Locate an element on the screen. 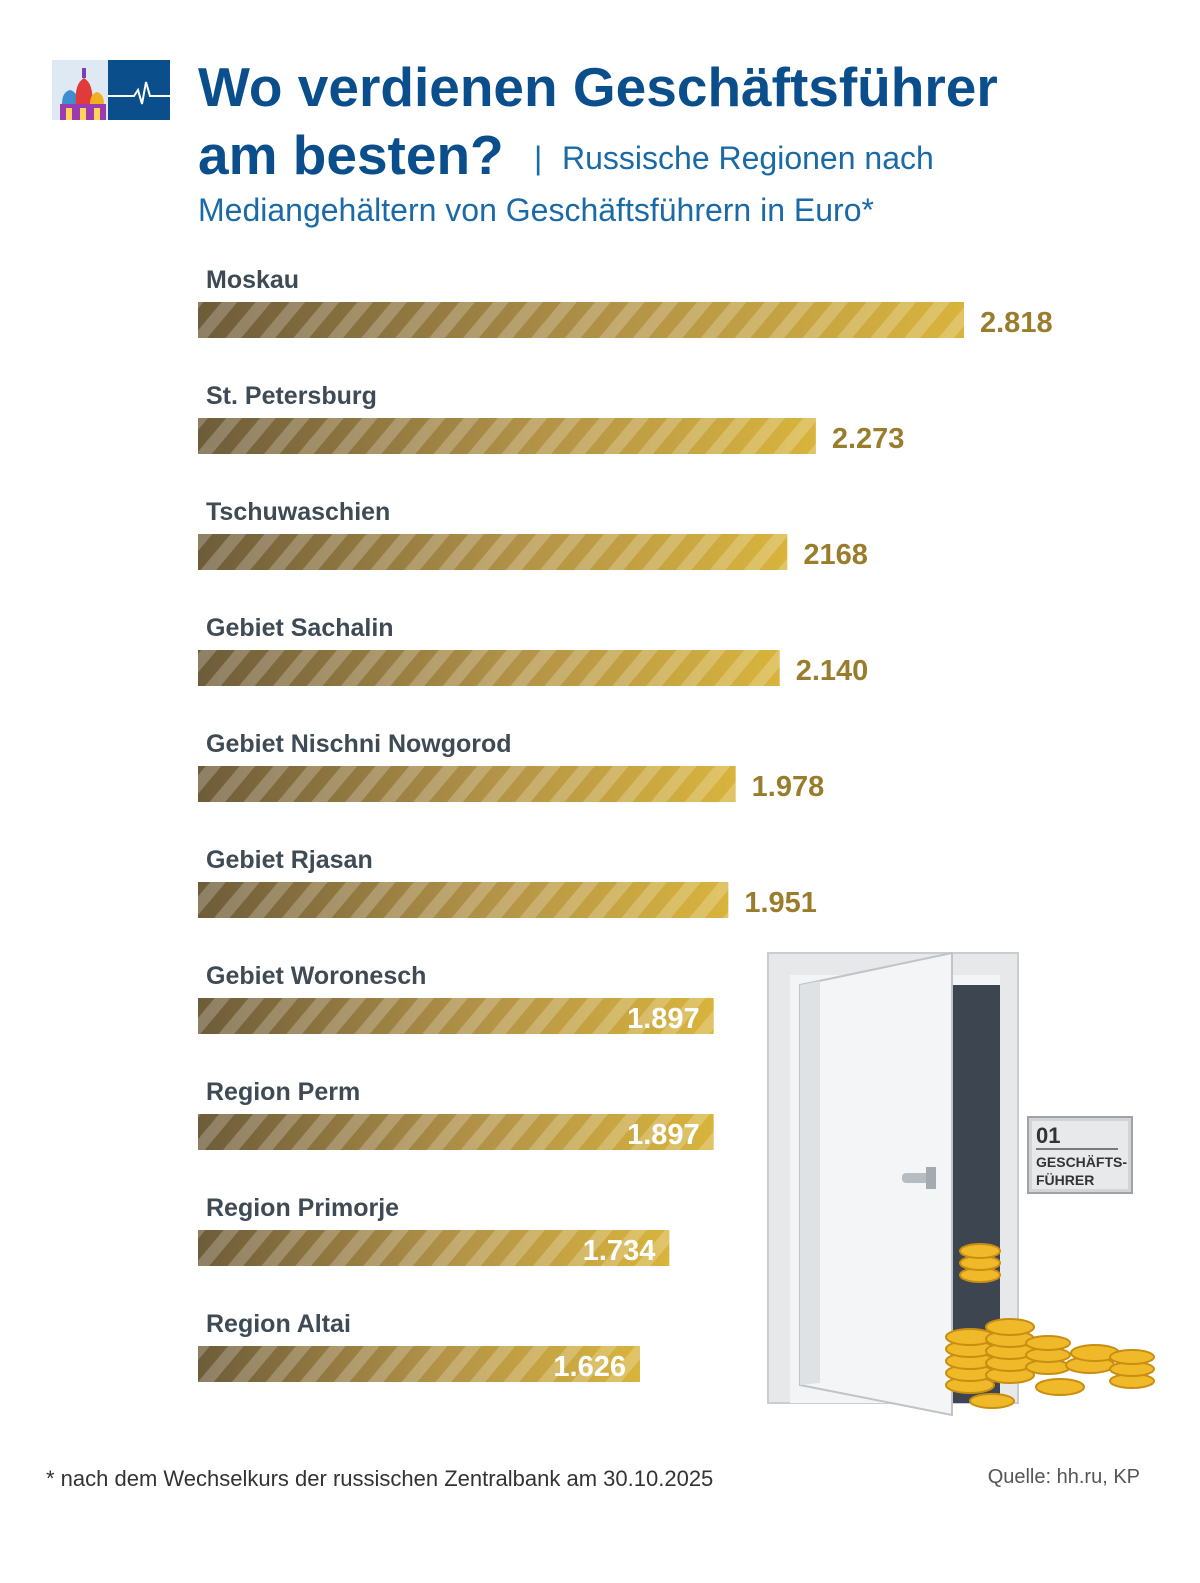  plate-line2: FÜHRER is located at coordinates (1065, 1180).